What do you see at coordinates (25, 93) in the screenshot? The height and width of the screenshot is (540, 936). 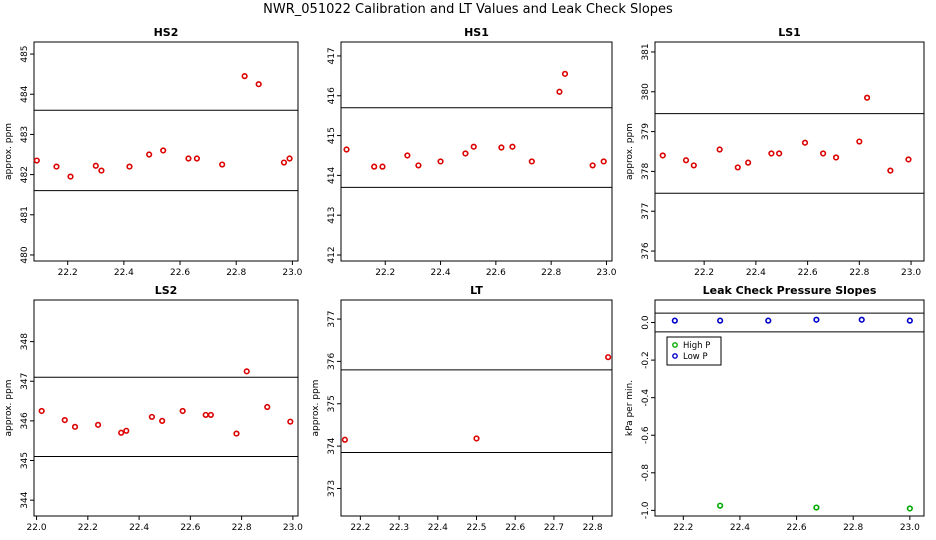 I see `y-tick-label: 484` at bounding box center [25, 93].